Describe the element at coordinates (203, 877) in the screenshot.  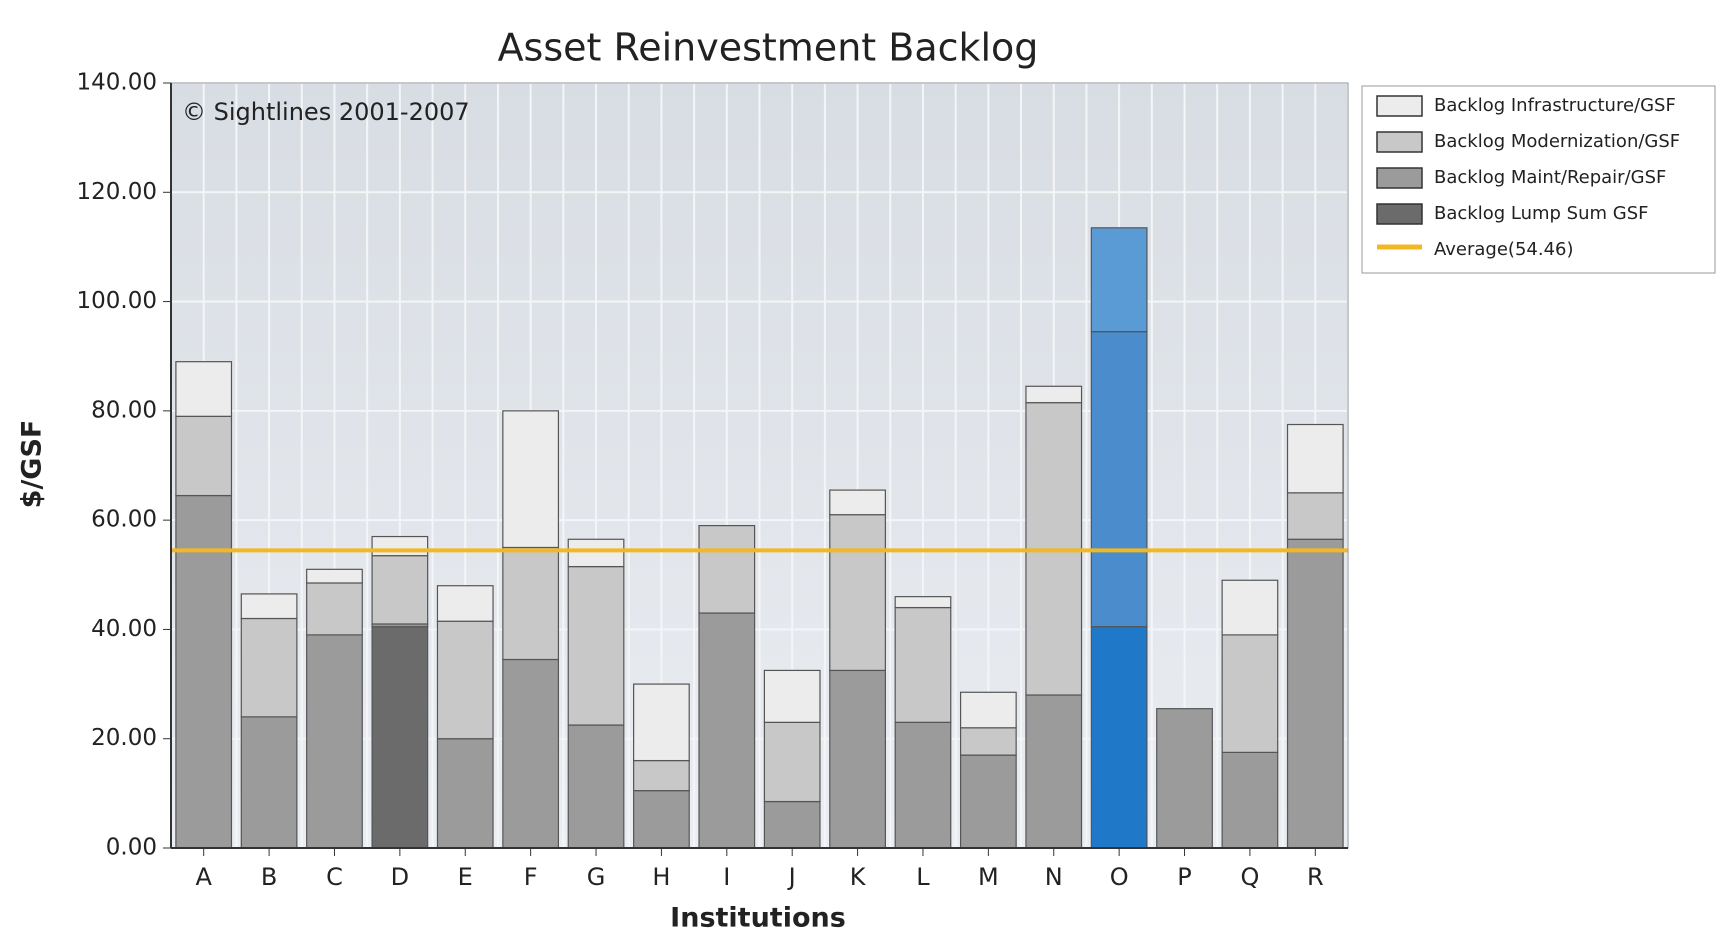
I see `x-tick-label: A` at that location.